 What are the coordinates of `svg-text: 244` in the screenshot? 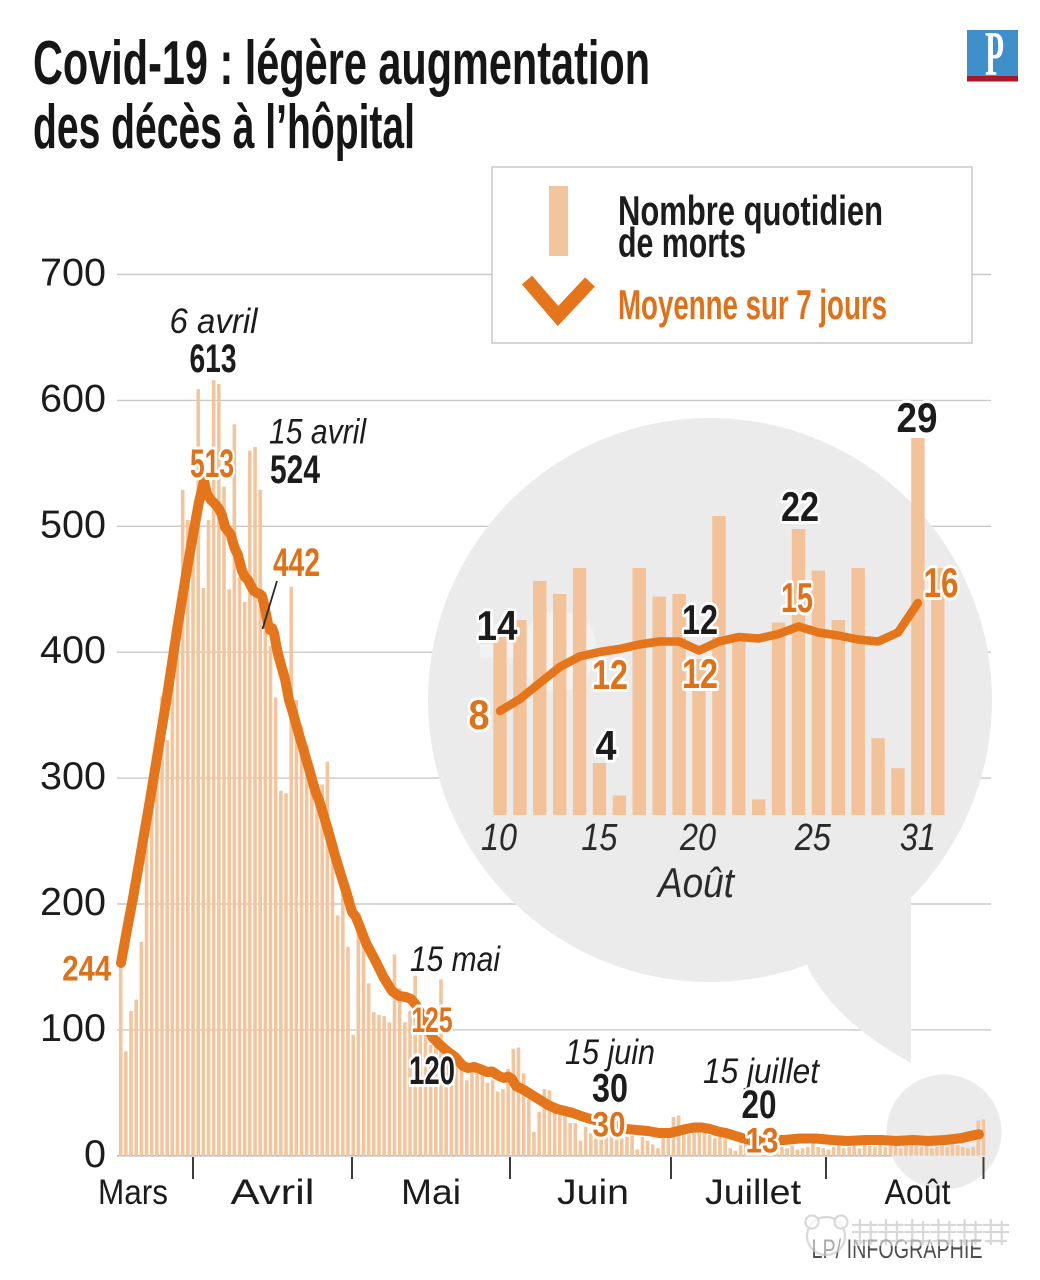 It's located at (86, 969).